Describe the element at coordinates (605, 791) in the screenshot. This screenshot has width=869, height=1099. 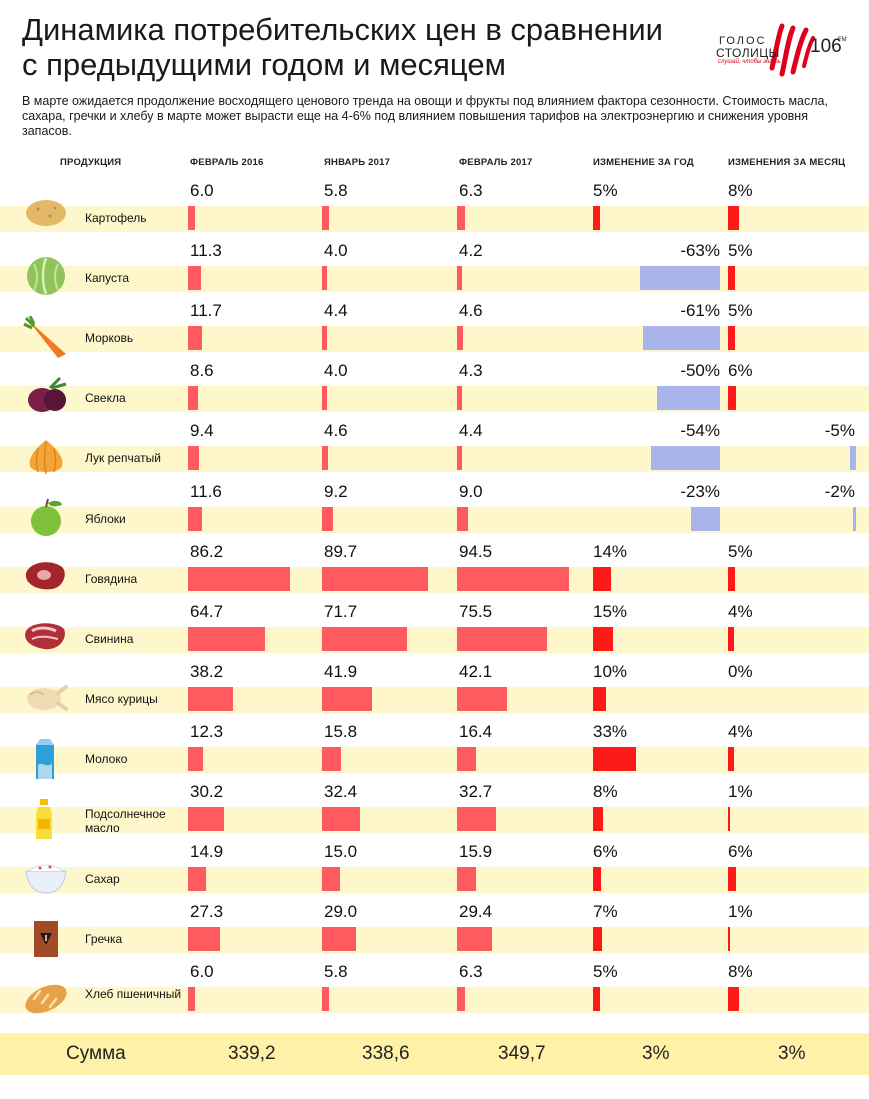
I see `year-change-label: 8%` at that location.